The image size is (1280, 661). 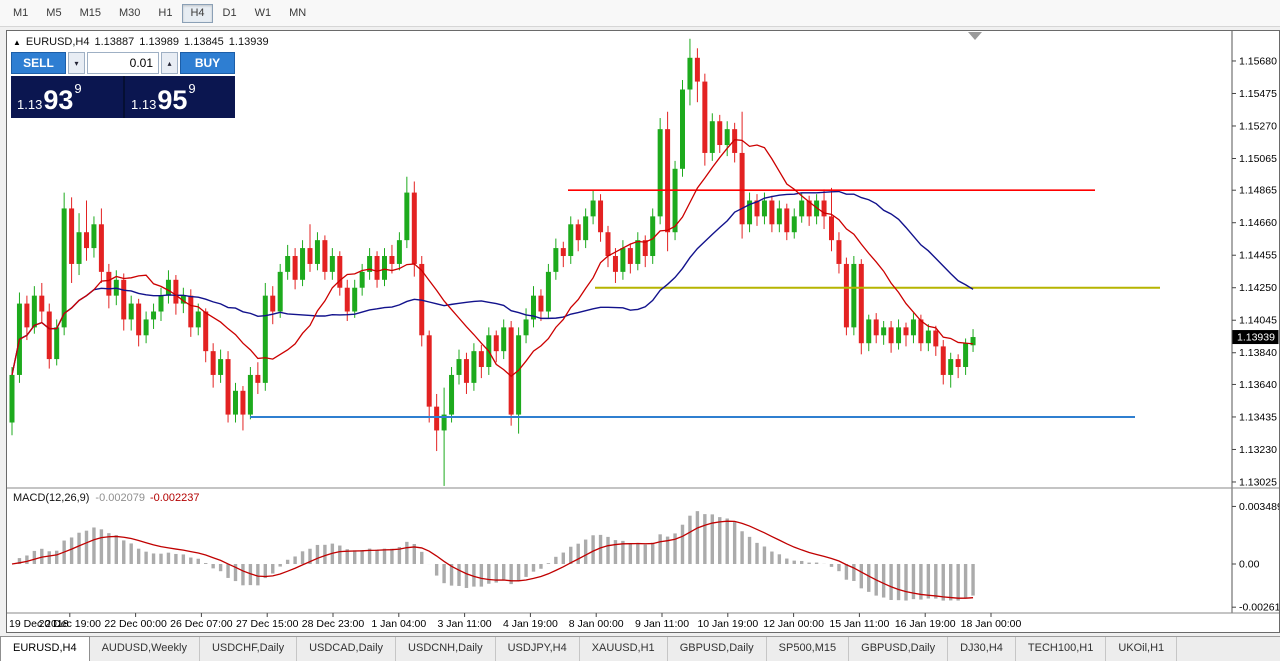 I want to click on volume-increase-button: ▴, so click(x=169, y=63).